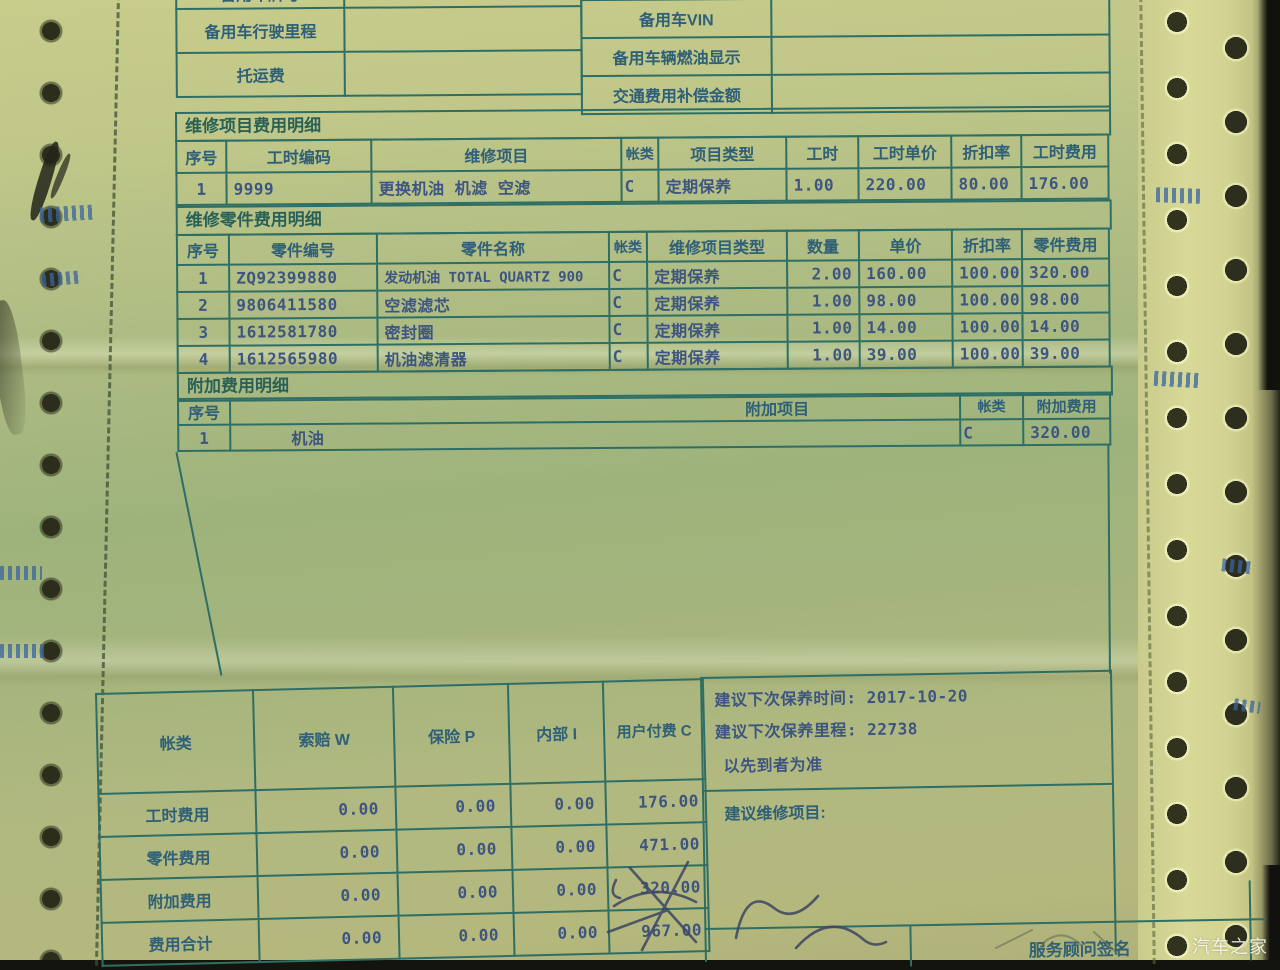  What do you see at coordinates (1065, 151) in the screenshot?
I see `col-header: 工时费用` at bounding box center [1065, 151].